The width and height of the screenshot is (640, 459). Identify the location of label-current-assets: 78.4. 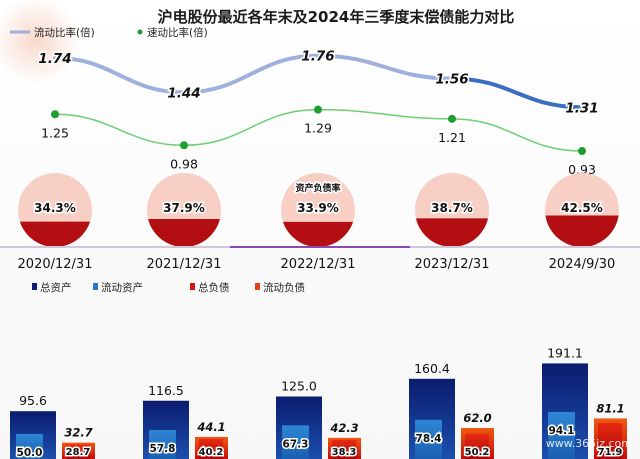
(429, 439).